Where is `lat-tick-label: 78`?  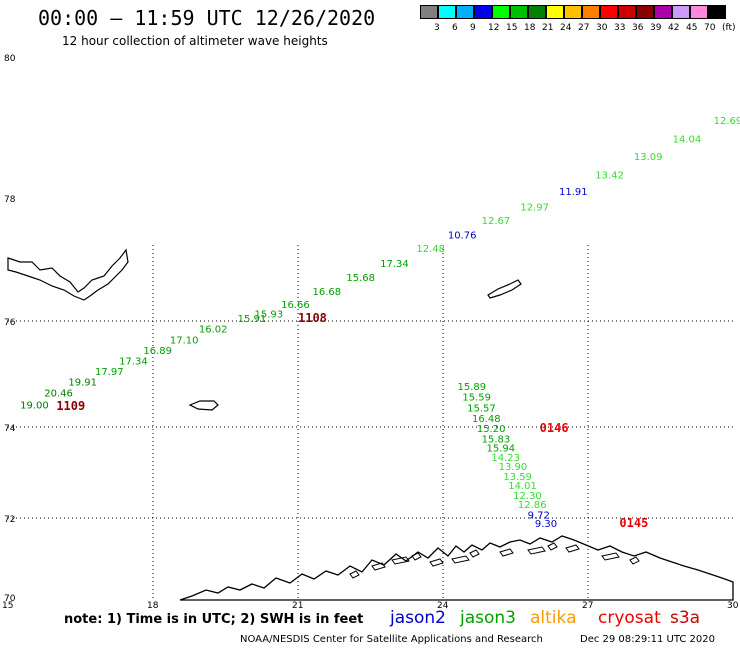
lat-tick-label: 78 is located at coordinates (10, 200).